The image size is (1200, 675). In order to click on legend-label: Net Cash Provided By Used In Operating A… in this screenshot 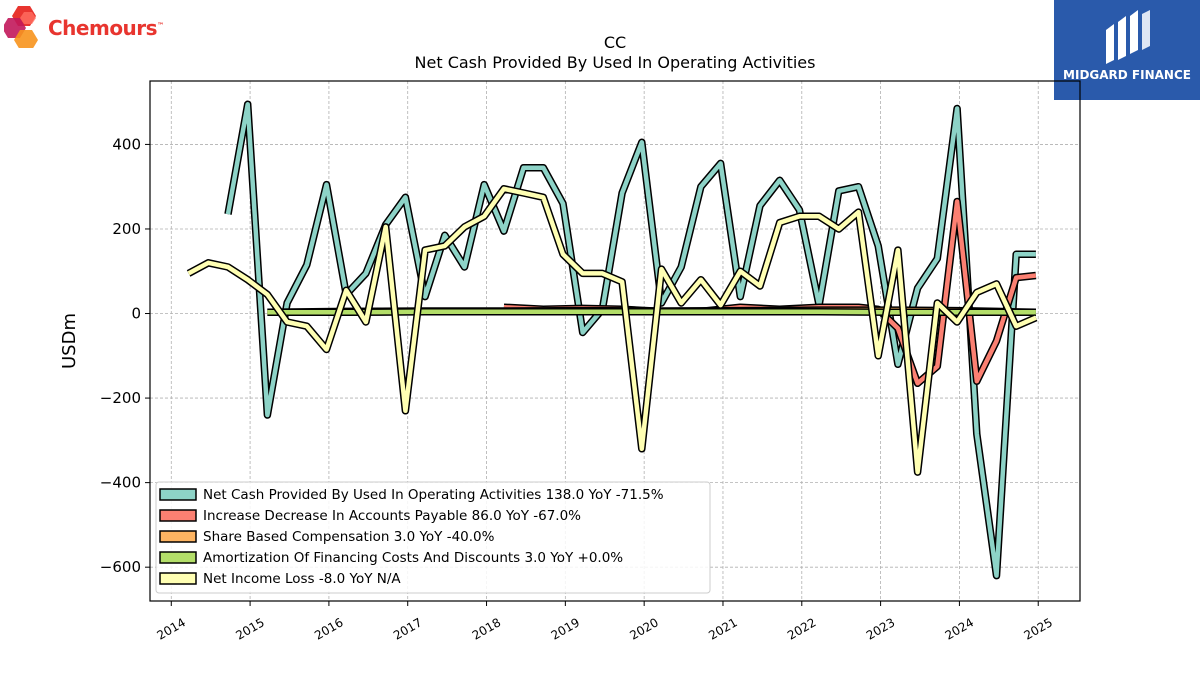, I will do `click(433, 495)`.